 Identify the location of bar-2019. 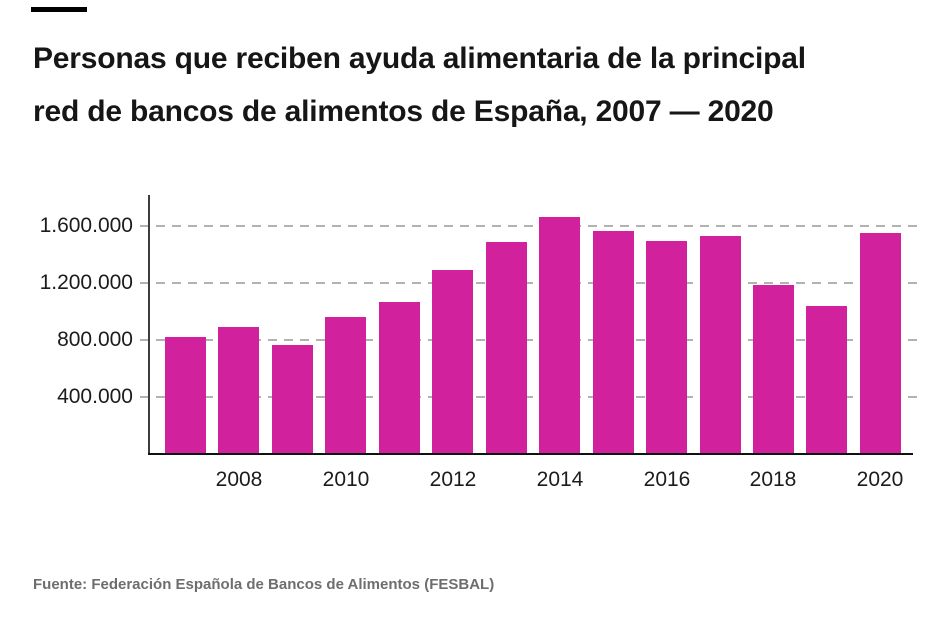
(826, 380).